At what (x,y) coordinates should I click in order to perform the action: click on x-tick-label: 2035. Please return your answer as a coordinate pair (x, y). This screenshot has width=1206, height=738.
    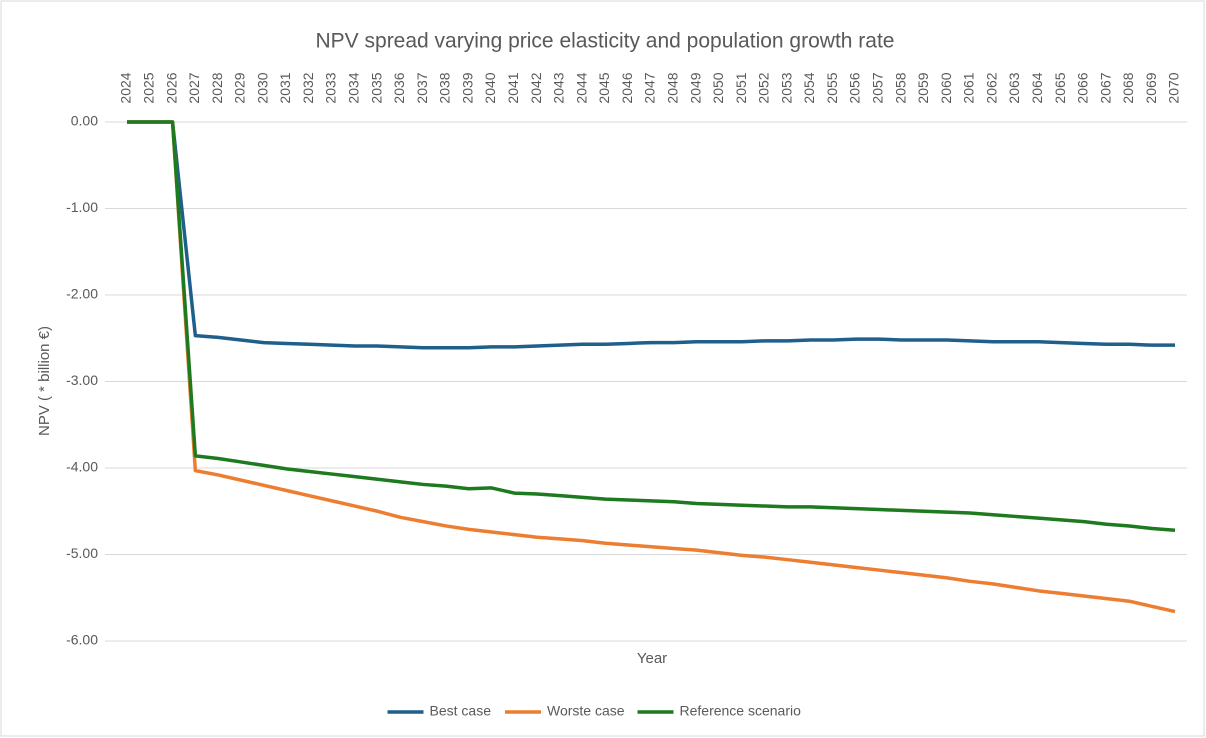
    Looking at the image, I should click on (376, 87).